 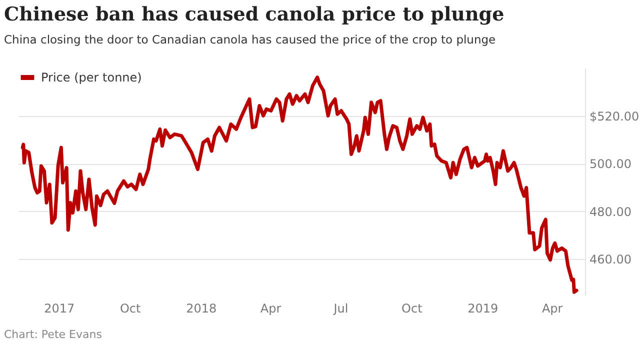 I want to click on chart-title: Chinese ban has caused canola price to plunge, so click(x=254, y=15).